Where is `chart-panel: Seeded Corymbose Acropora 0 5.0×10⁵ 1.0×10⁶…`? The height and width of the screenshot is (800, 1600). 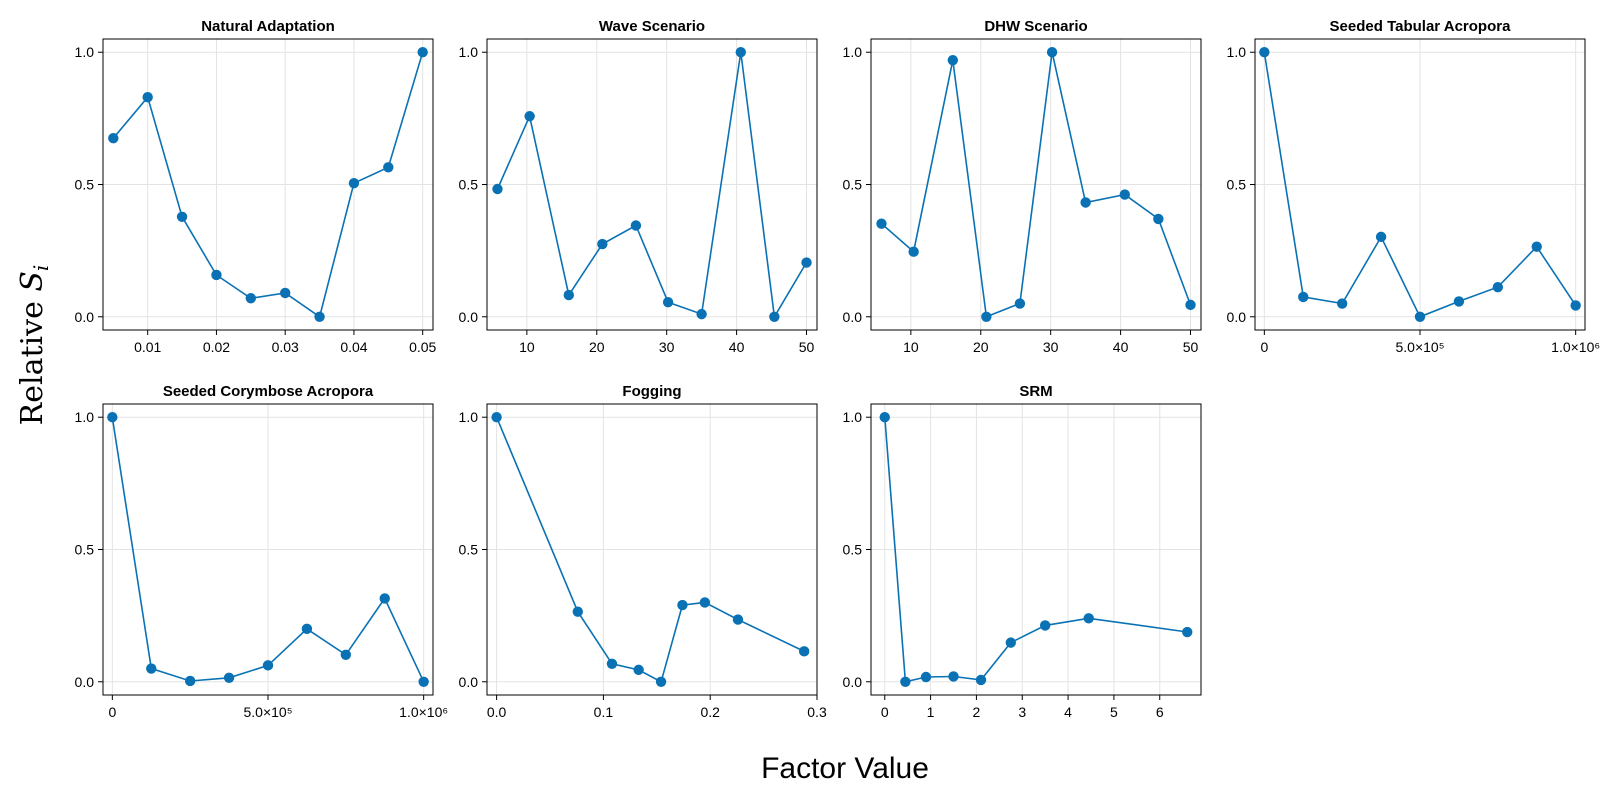
chart-panel: Seeded Corymbose Acropora 0 5.0×10⁵ 1.0×10⁶… is located at coordinates (262, 551).